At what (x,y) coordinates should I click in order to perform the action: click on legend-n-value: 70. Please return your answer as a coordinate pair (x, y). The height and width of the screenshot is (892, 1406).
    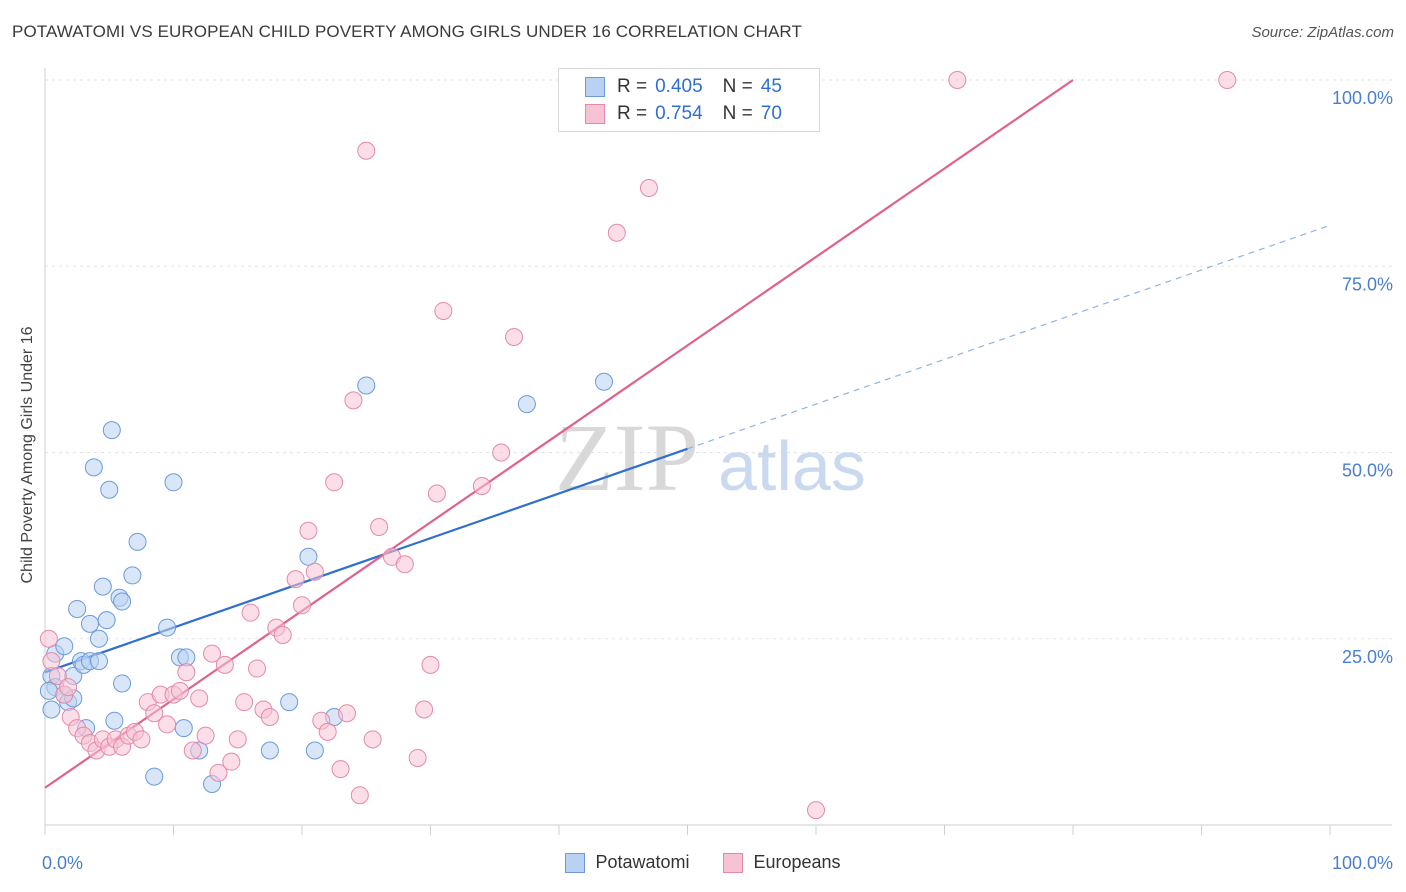
    Looking at the image, I should click on (771, 113).